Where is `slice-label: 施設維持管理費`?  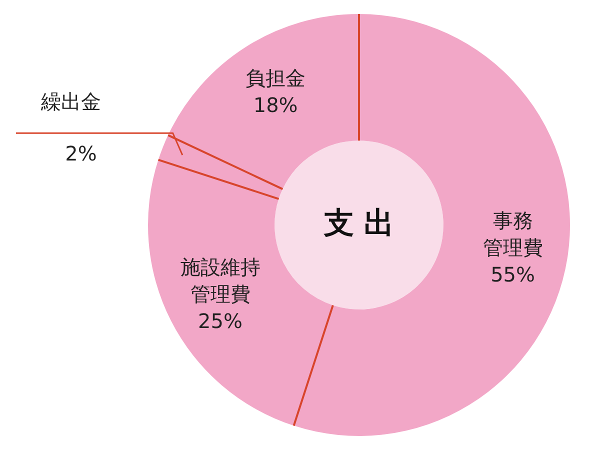
slice-label: 施設維持管理費 is located at coordinates (220, 280).